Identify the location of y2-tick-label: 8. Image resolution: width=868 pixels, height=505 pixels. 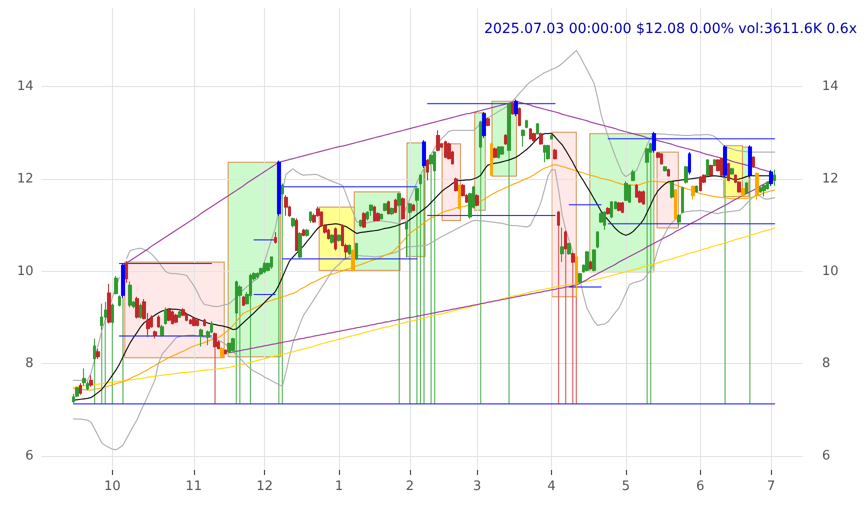
(826, 364).